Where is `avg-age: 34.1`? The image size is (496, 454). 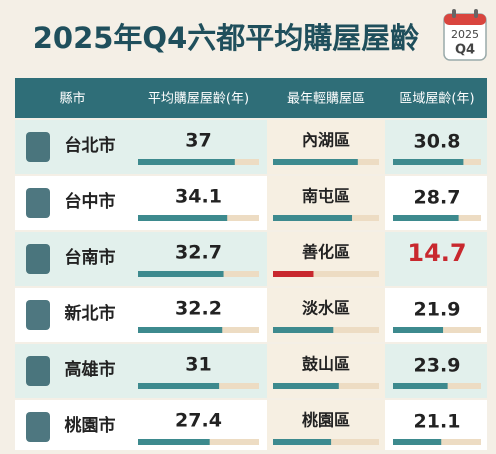 avg-age: 34.1 is located at coordinates (198, 197).